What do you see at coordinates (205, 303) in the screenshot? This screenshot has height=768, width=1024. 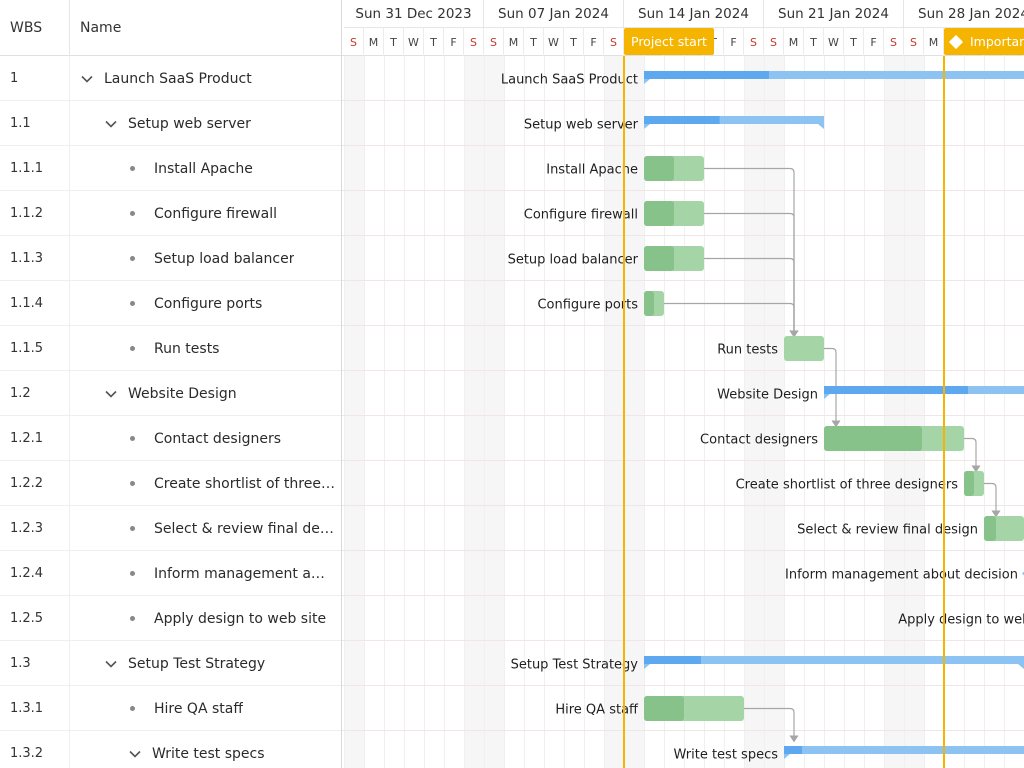 I see `task-name-cell: Configure ports` at bounding box center [205, 303].